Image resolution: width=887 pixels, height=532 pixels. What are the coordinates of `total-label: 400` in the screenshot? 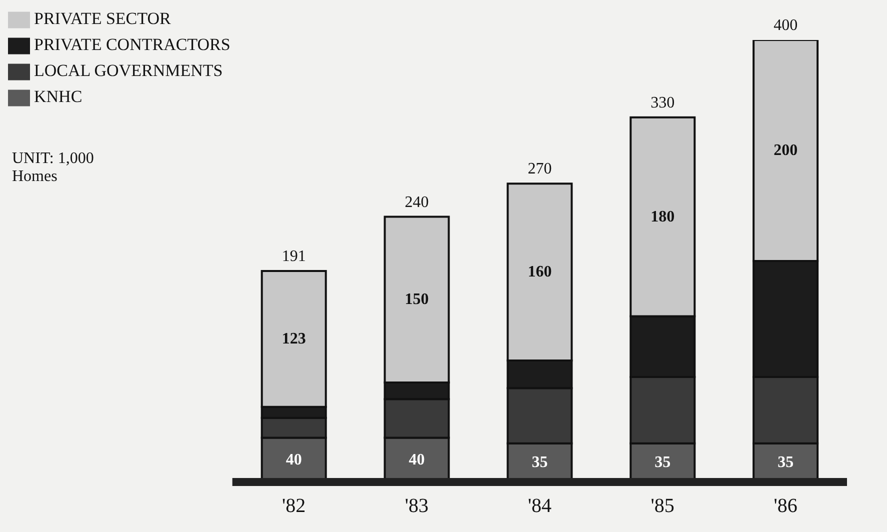 It's located at (786, 25).